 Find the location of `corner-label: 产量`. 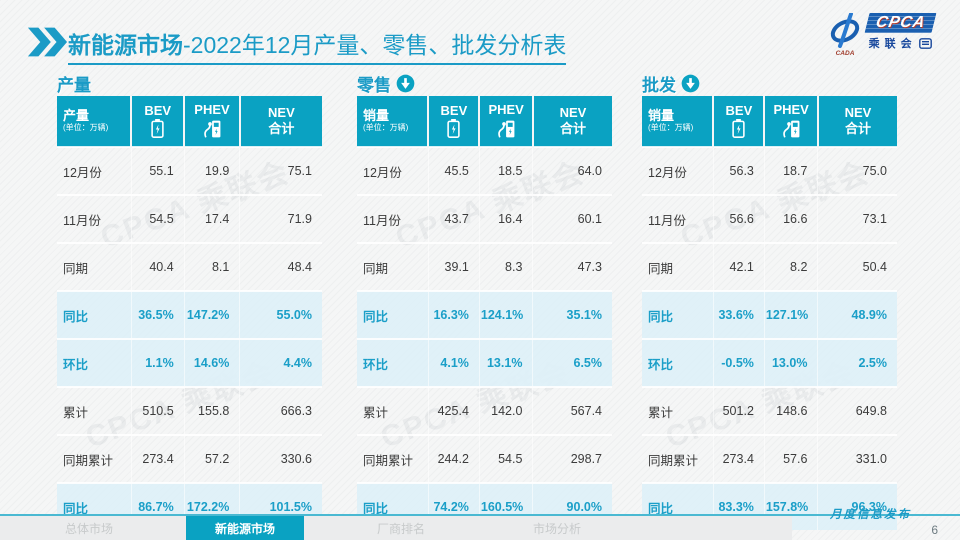

corner-label: 产量 is located at coordinates (76, 116).